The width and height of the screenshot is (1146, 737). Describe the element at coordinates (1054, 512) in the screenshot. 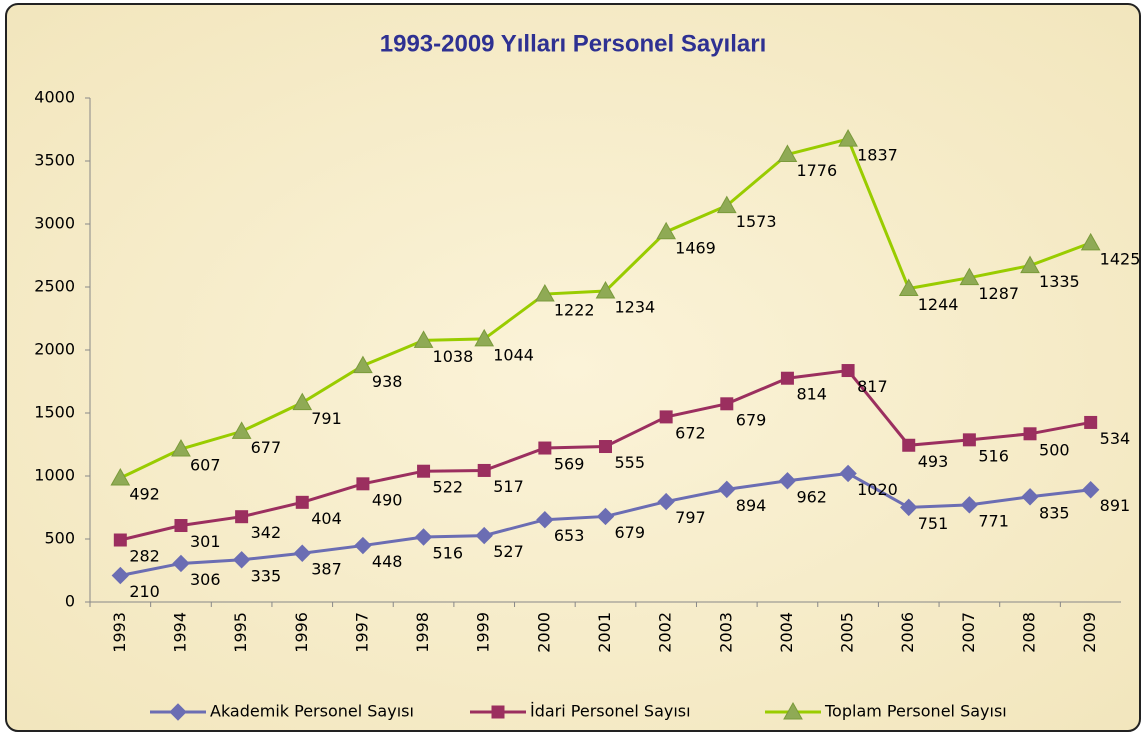

I see `data-label: 835` at that location.